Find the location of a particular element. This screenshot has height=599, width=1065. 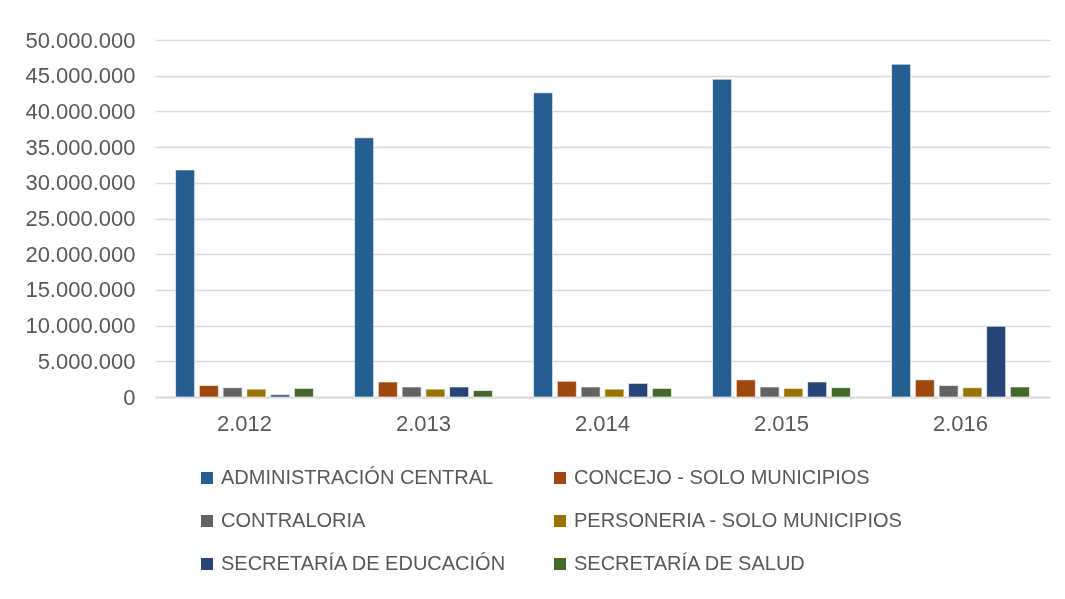

y-tick-label: 0 is located at coordinates (129, 397).